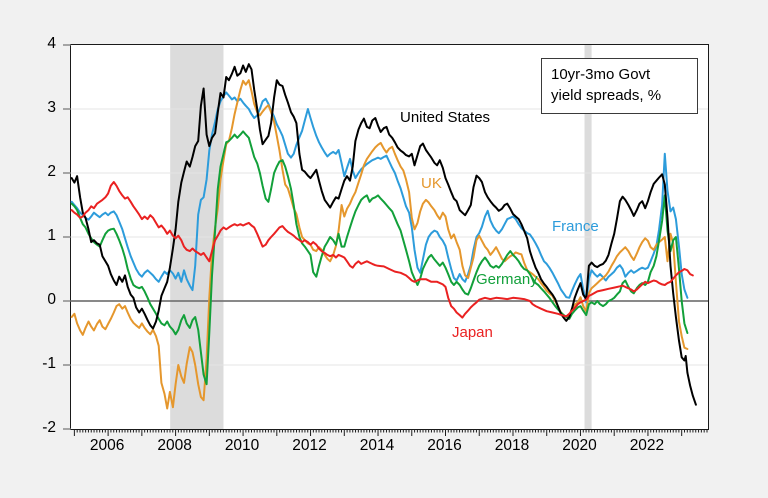 The image size is (768, 498). What do you see at coordinates (51, 43) in the screenshot?
I see `y-tick-label: 4` at bounding box center [51, 43].